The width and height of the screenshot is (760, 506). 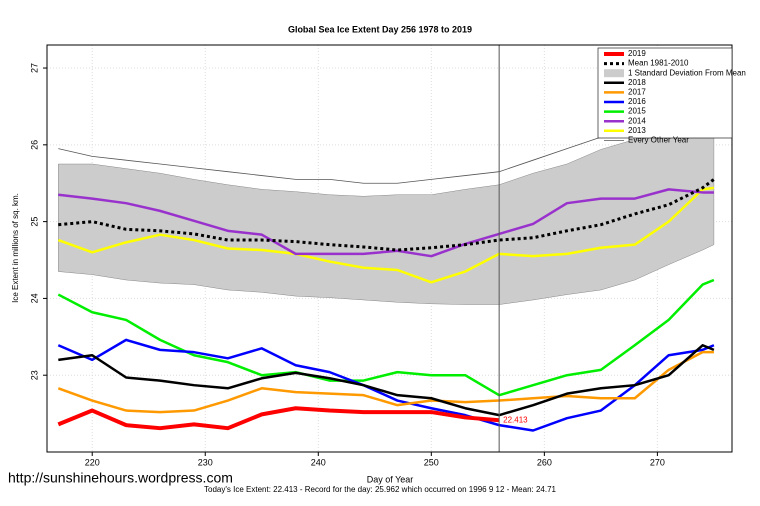 I want to click on legend-label: Mean 1981-2010, so click(x=658, y=63).